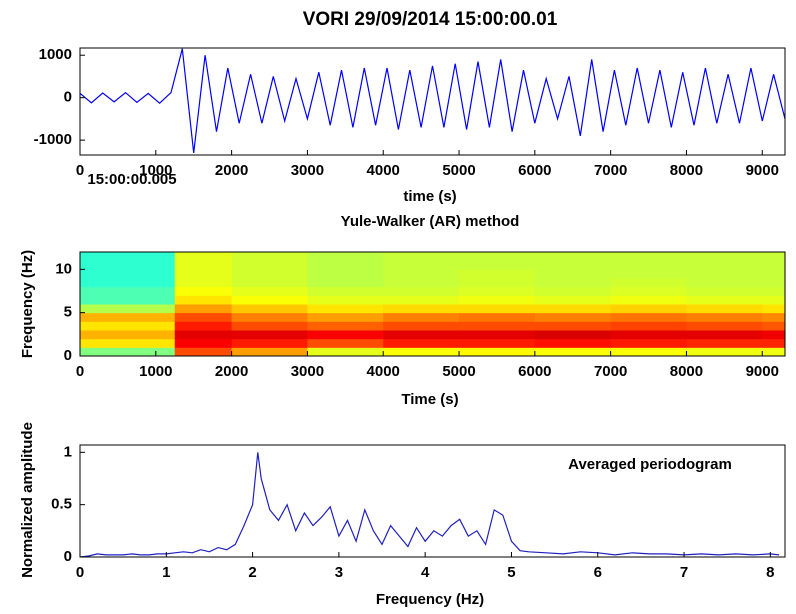  I want to click on x-tick-label: 5, so click(511, 572).